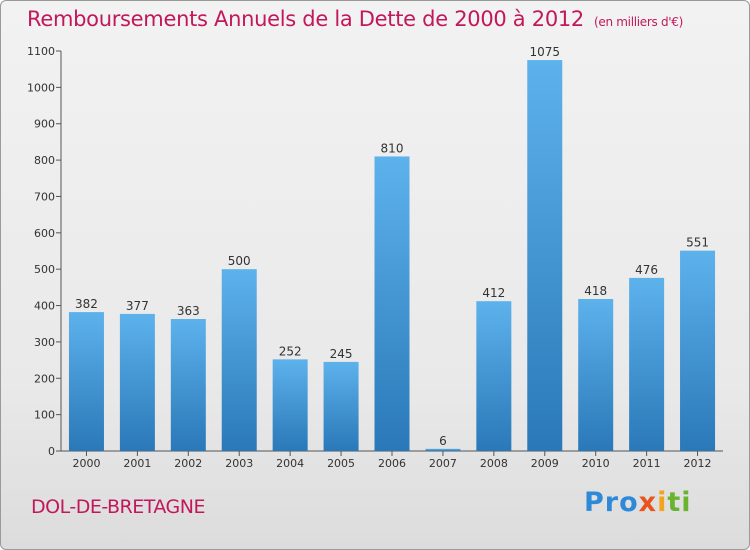  I want to click on x-tick-label: 2003, so click(239, 463).